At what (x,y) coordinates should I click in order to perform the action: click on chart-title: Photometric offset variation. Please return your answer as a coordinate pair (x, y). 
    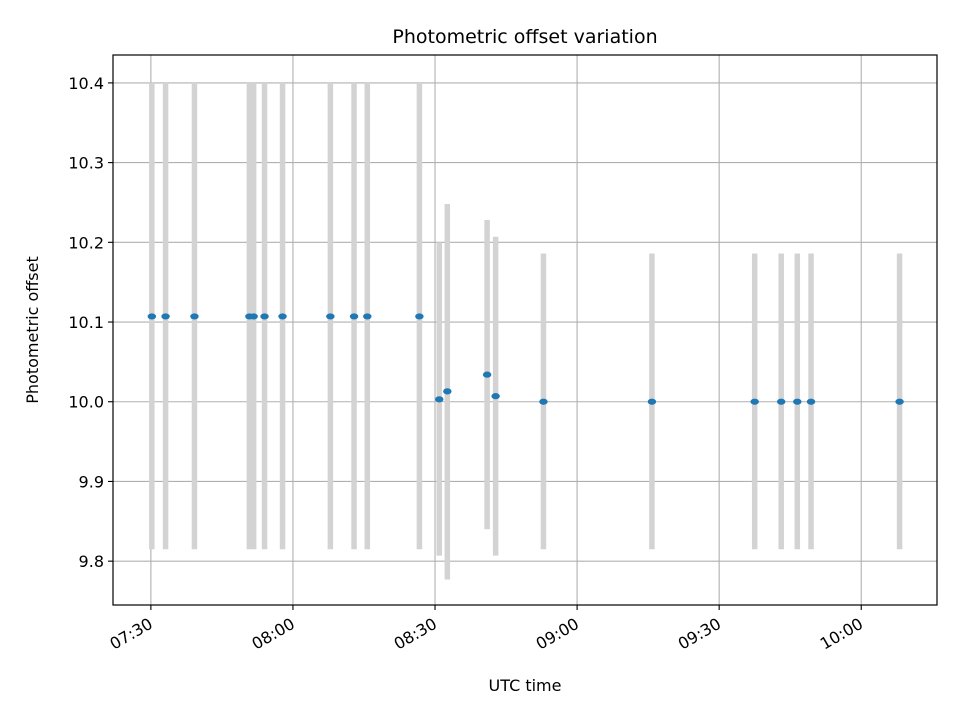
    Looking at the image, I should click on (524, 37).